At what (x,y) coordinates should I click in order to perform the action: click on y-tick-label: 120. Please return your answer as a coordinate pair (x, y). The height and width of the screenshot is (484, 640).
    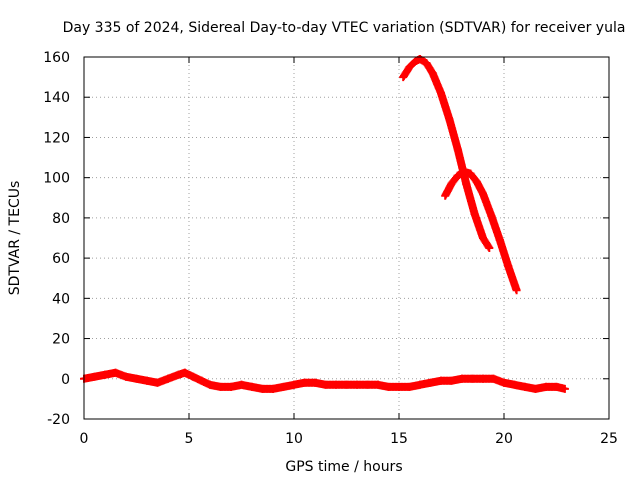
    Looking at the image, I should click on (56, 138).